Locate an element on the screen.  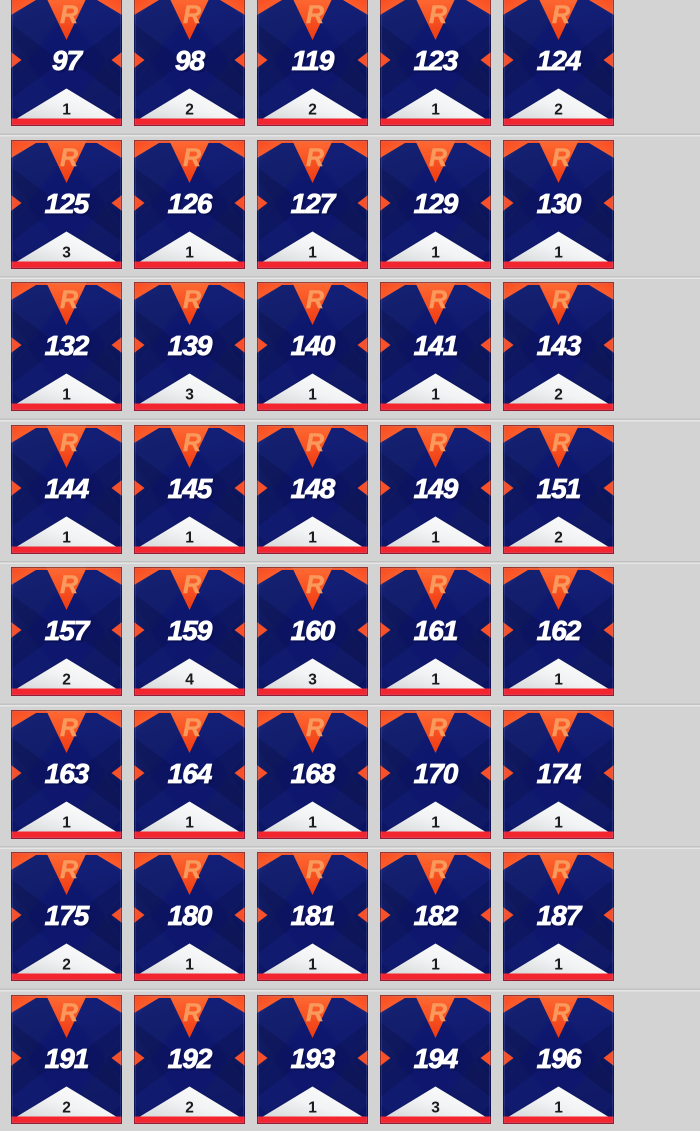
sticker-card-art: R 159 159 4 is located at coordinates (189, 631).